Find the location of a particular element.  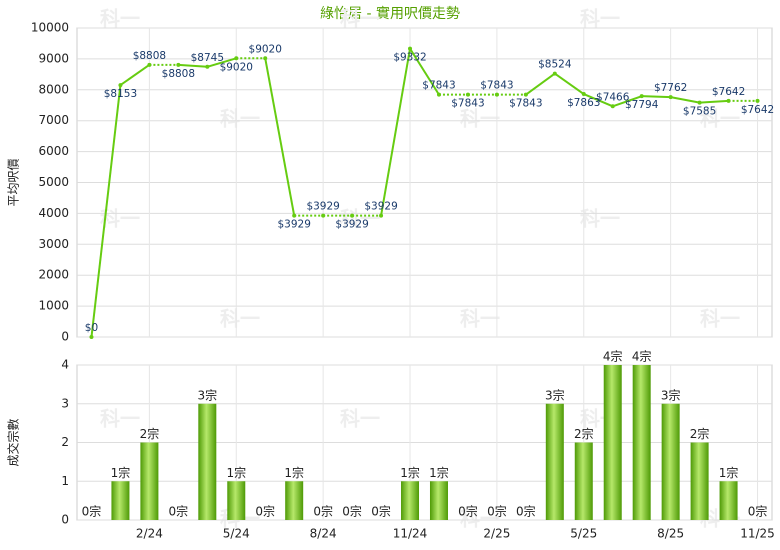

y-tick-label: 2000 is located at coordinates (53, 275).